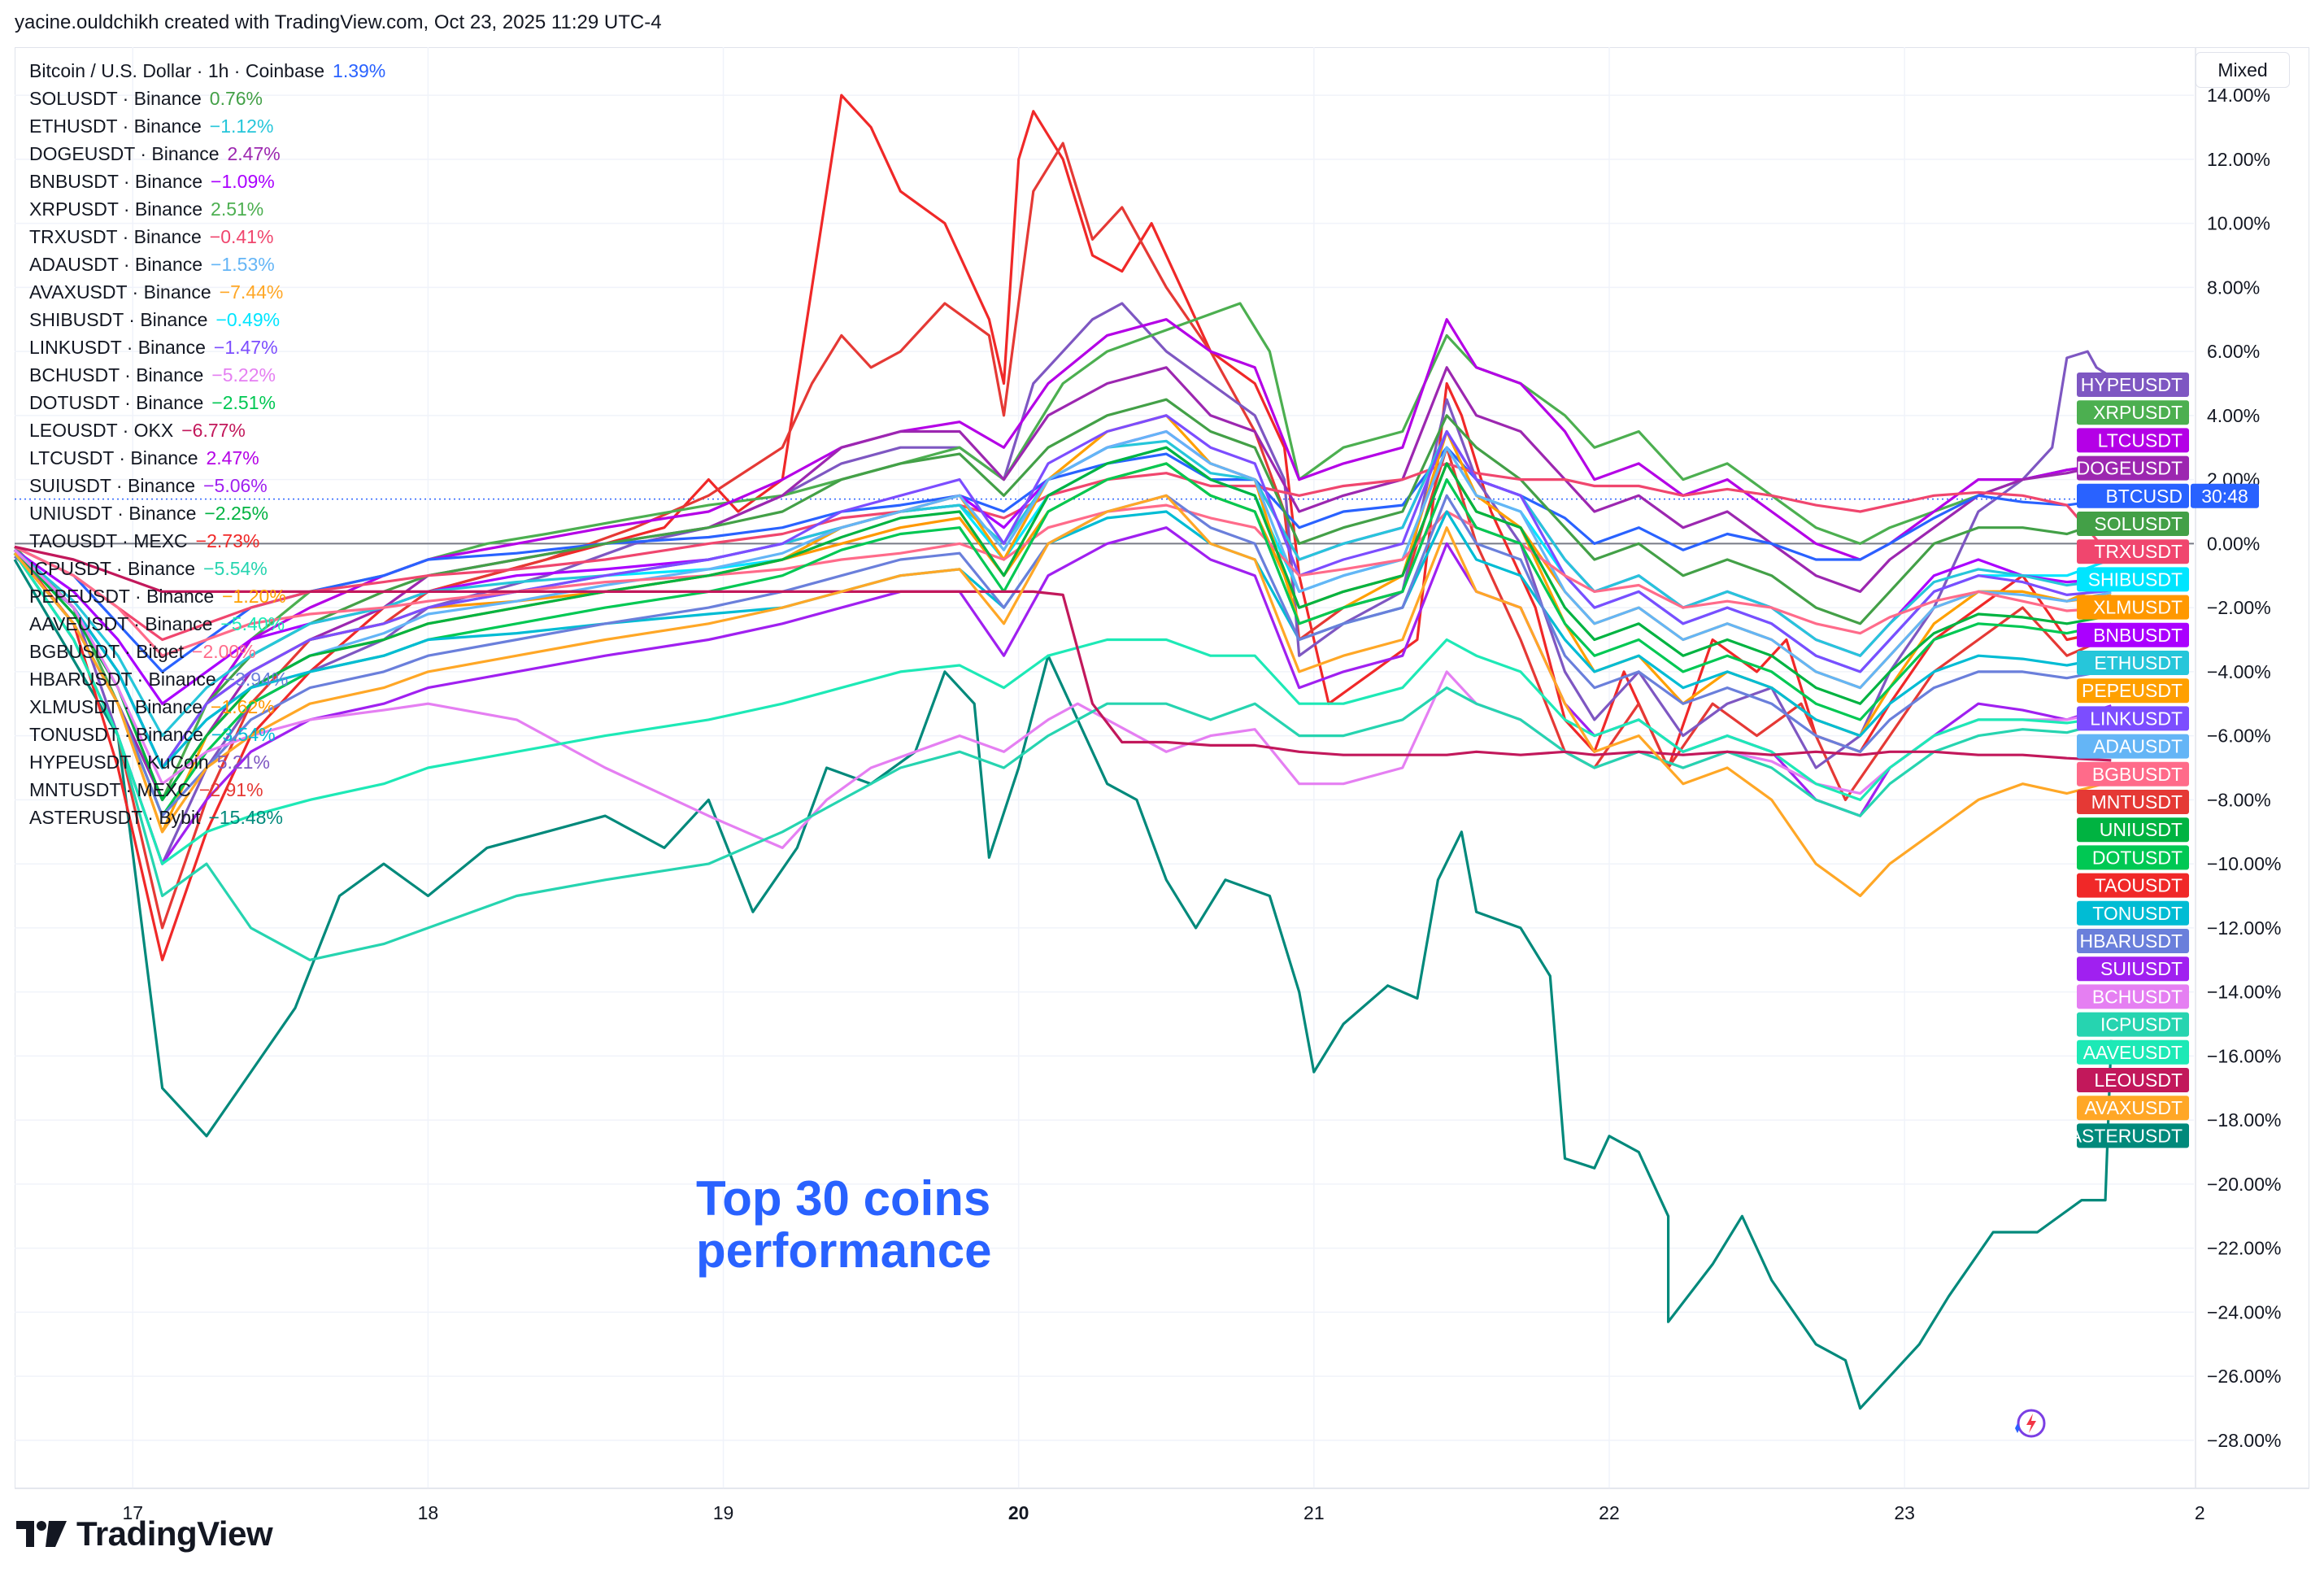 The height and width of the screenshot is (1586, 2324). I want to click on price-tag-bgbusdt: BGBUSDT, so click(2133, 774).